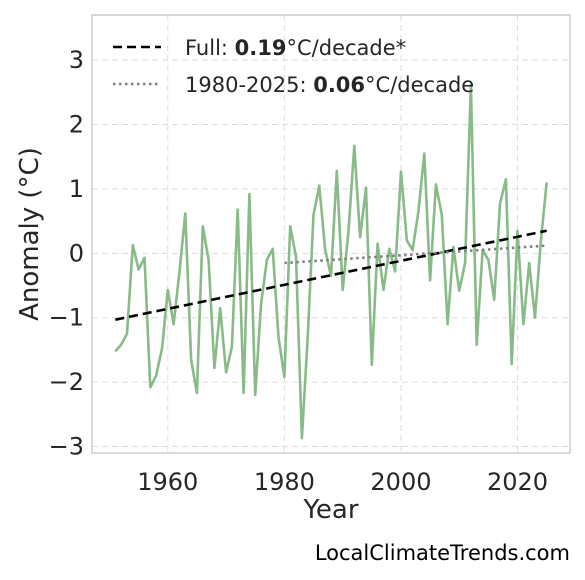 The height and width of the screenshot is (580, 585). I want to click on x-axis-title: Year, so click(330, 510).